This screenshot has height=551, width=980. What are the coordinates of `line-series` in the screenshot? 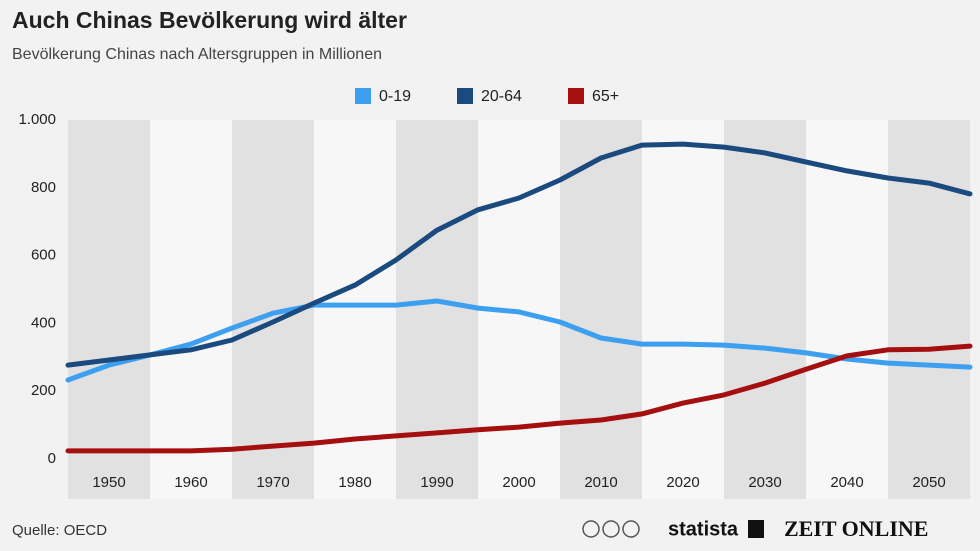 It's located at (519, 340).